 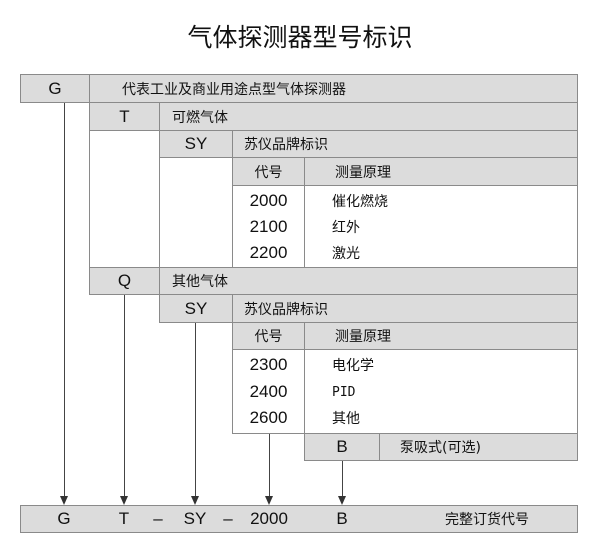 I want to click on result-dash-2: –, so click(x=228, y=518).